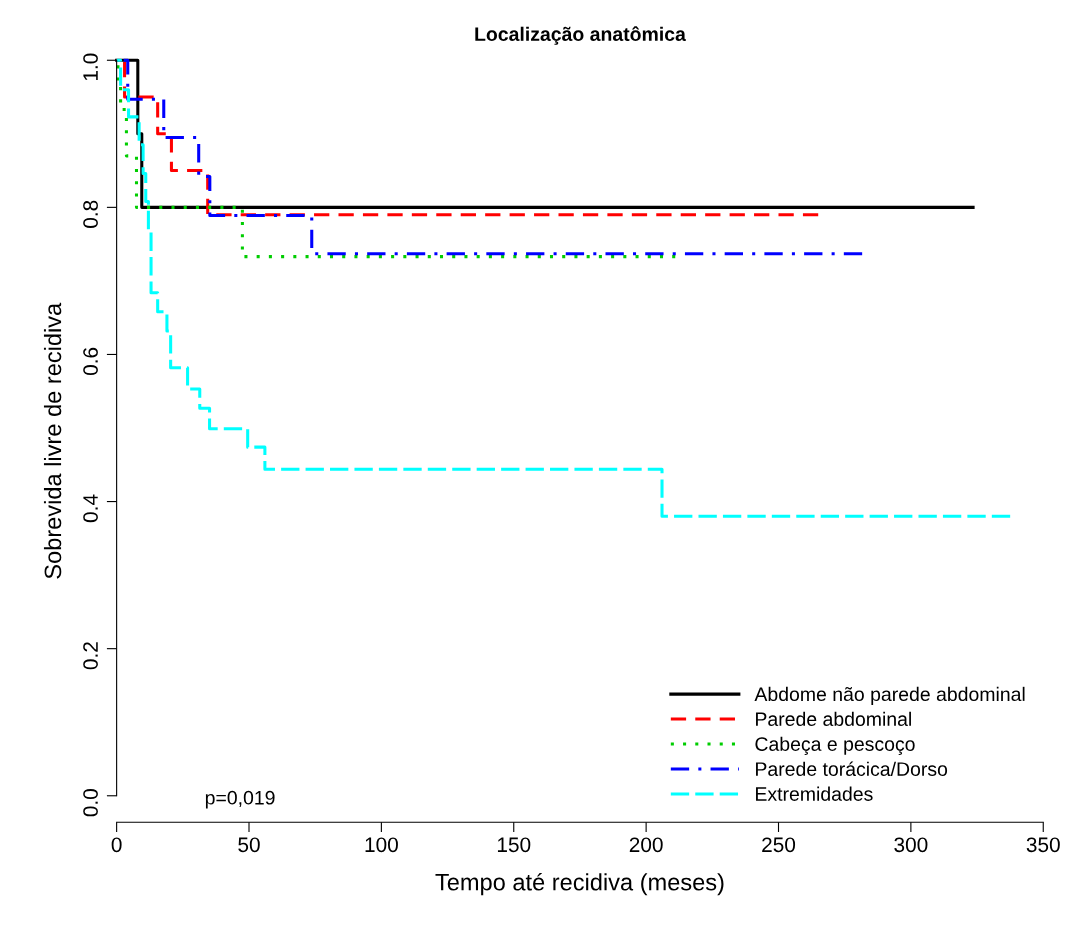 Image resolution: width=1070 pixels, height=927 pixels. What do you see at coordinates (814, 793) in the screenshot?
I see `legend-label: Extremidades` at bounding box center [814, 793].